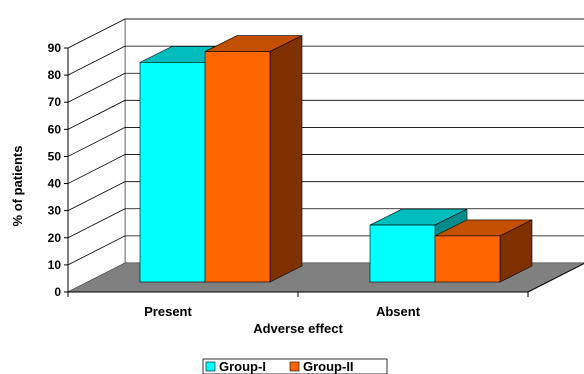  What do you see at coordinates (57, 292) in the screenshot?
I see `y-tick-label: 0` at bounding box center [57, 292].